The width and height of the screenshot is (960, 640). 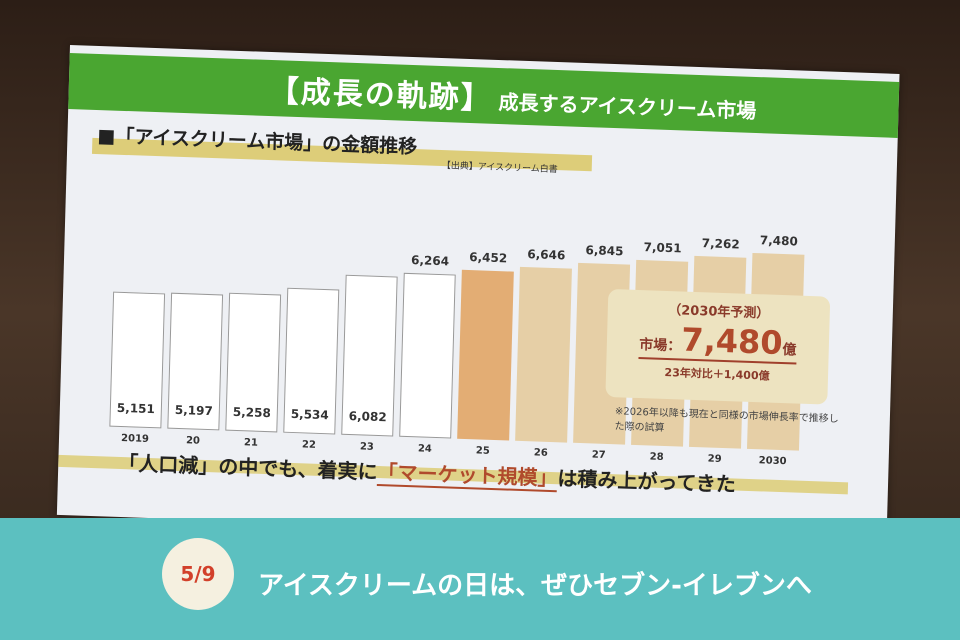 I want to click on slide-title: 【成長の軌跡】, so click(x=381, y=95).